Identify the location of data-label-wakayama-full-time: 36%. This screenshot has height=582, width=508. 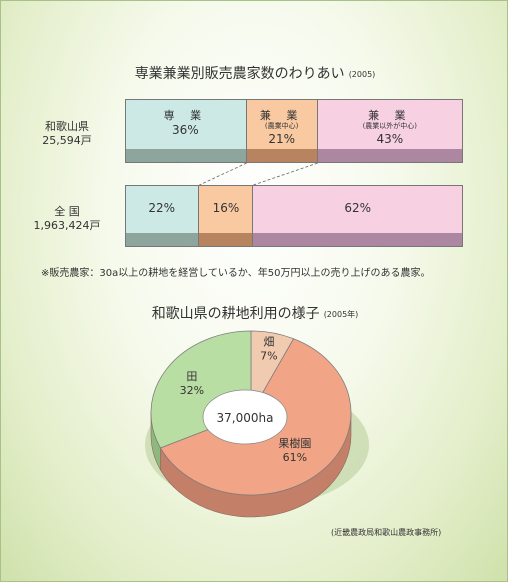
(185, 130).